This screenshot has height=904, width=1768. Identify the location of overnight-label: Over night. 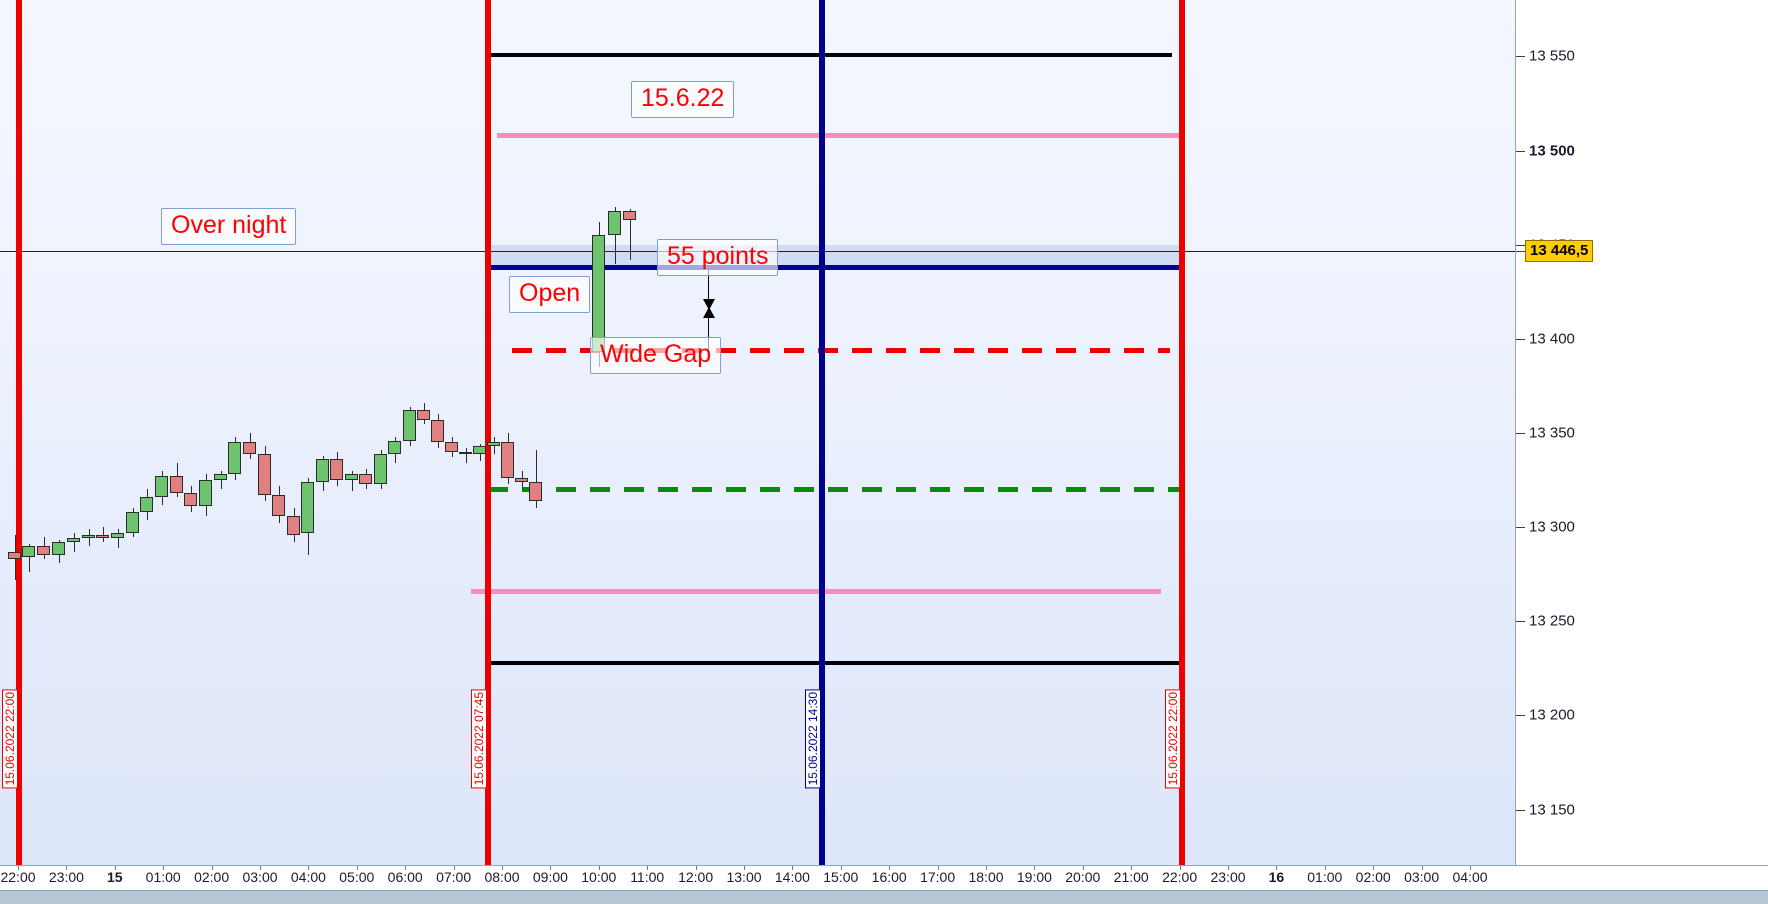
(229, 226).